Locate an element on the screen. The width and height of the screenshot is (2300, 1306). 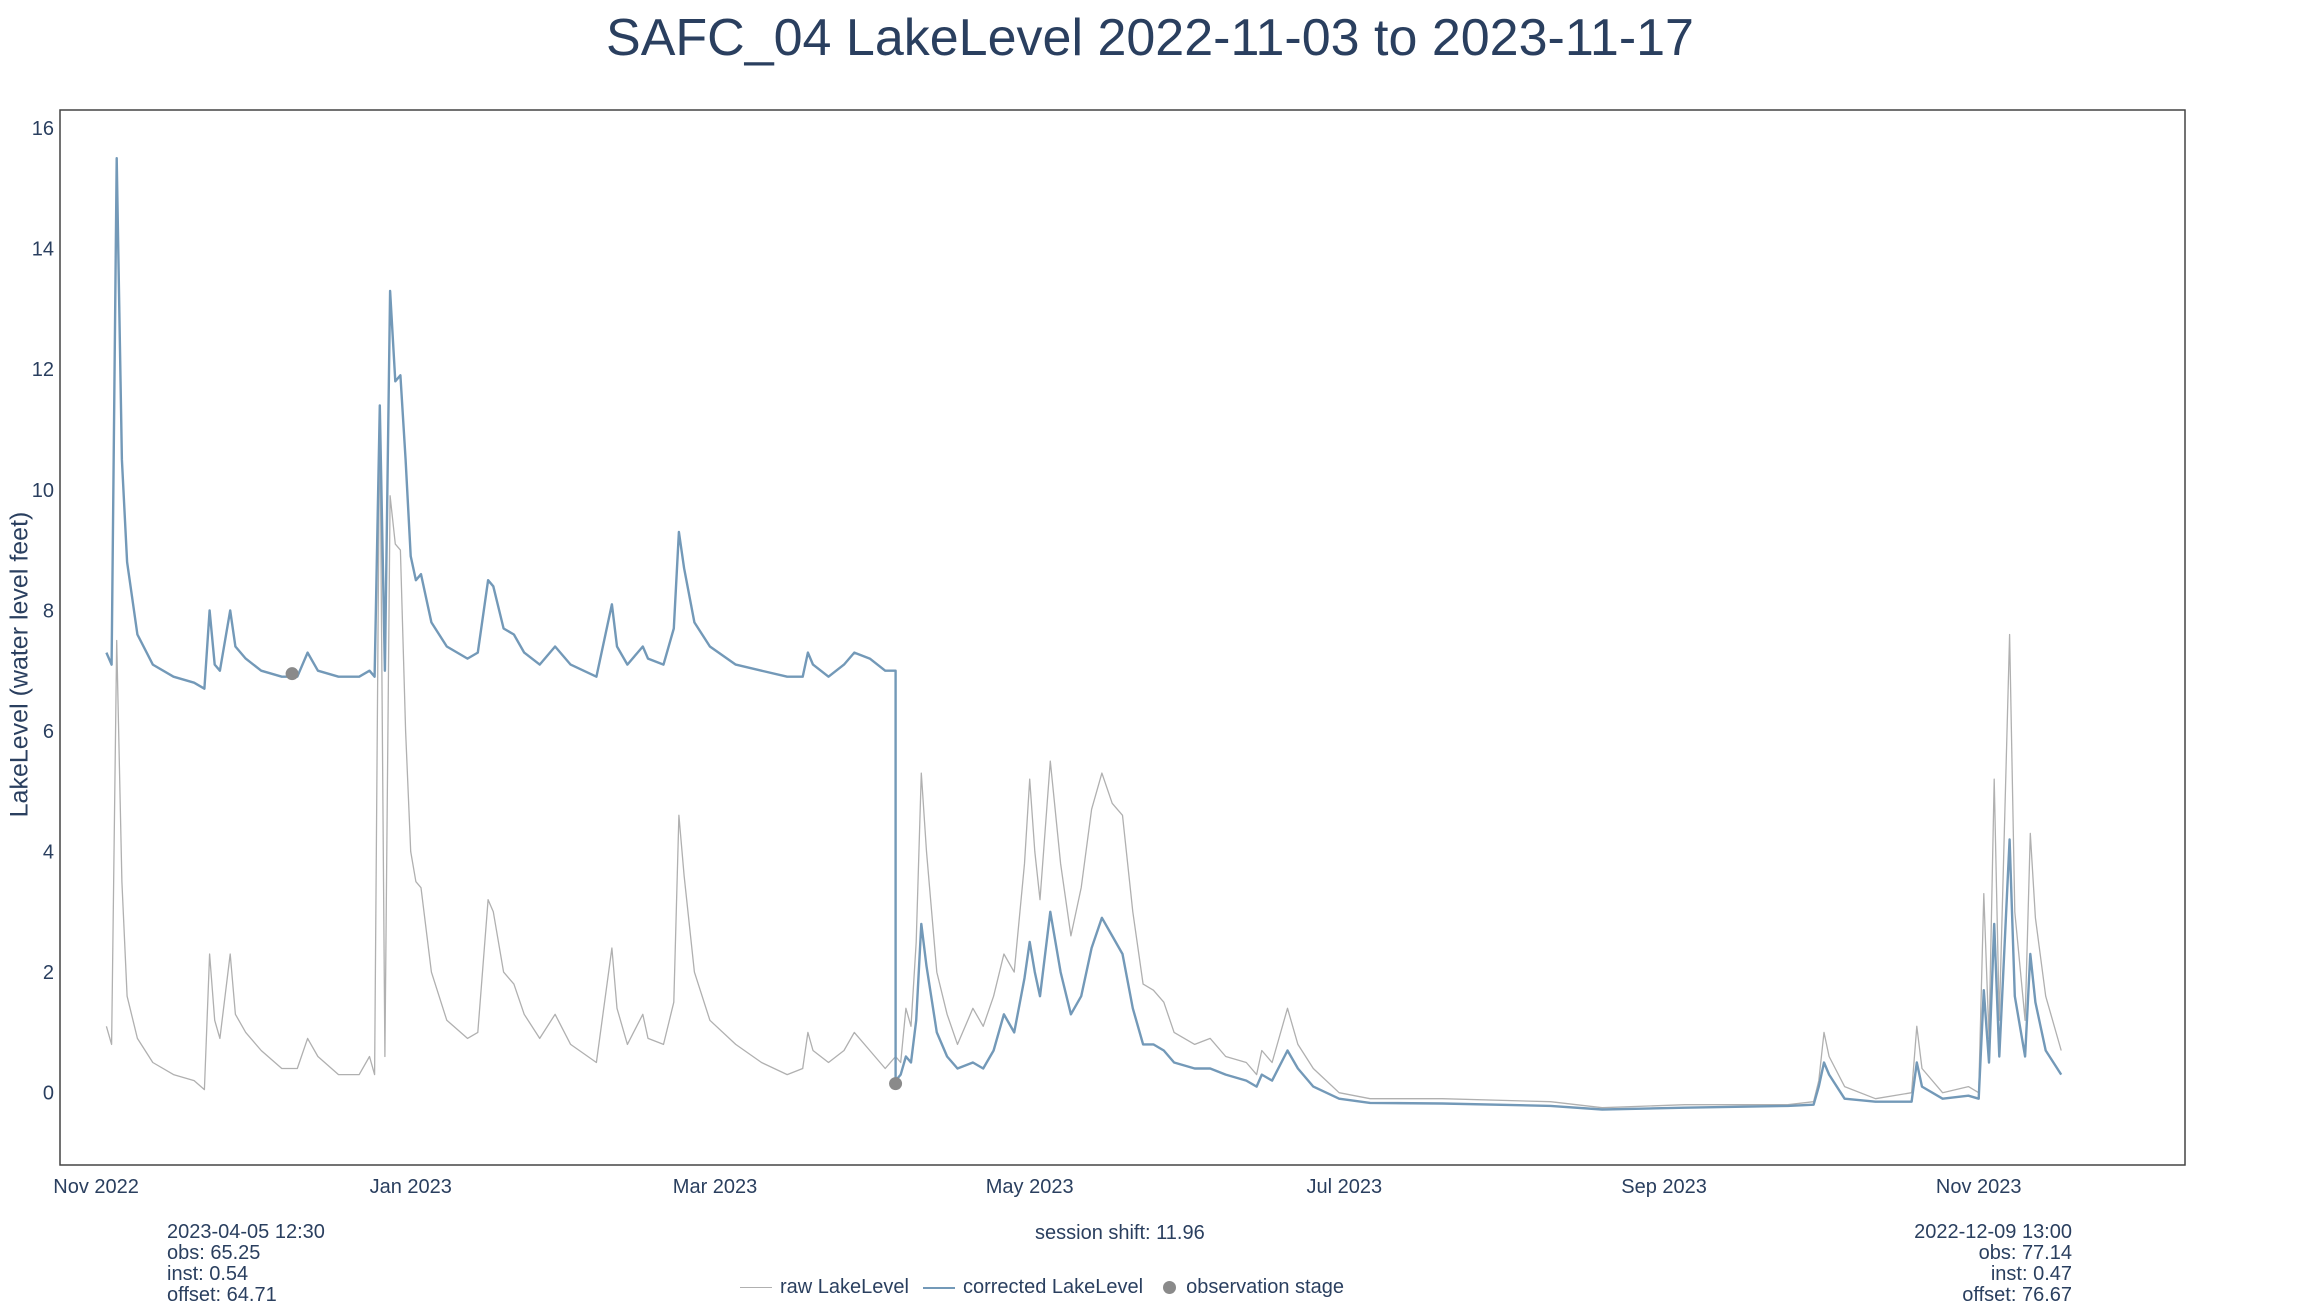
legend-item-corrected: corrected LakeLevel is located at coordinates (1033, 1287).